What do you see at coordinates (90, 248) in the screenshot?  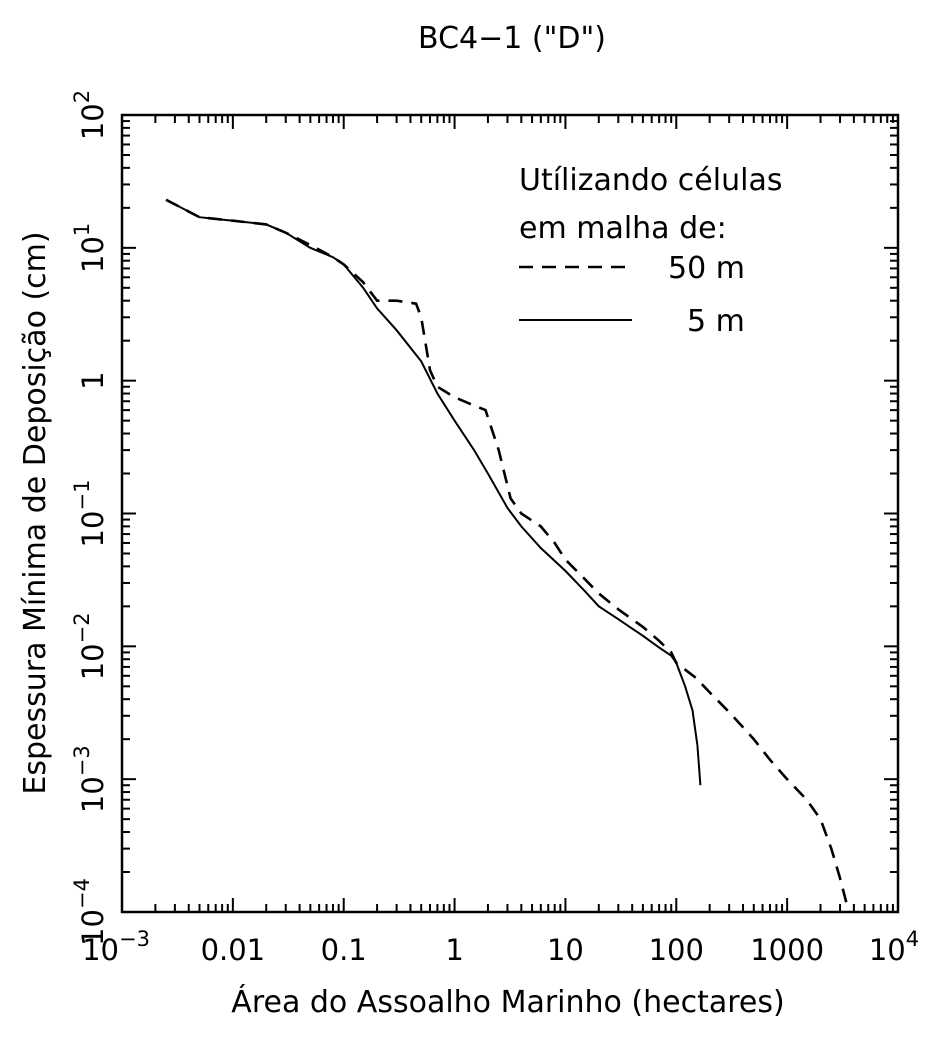 I see `y-tick-label: 101` at bounding box center [90, 248].